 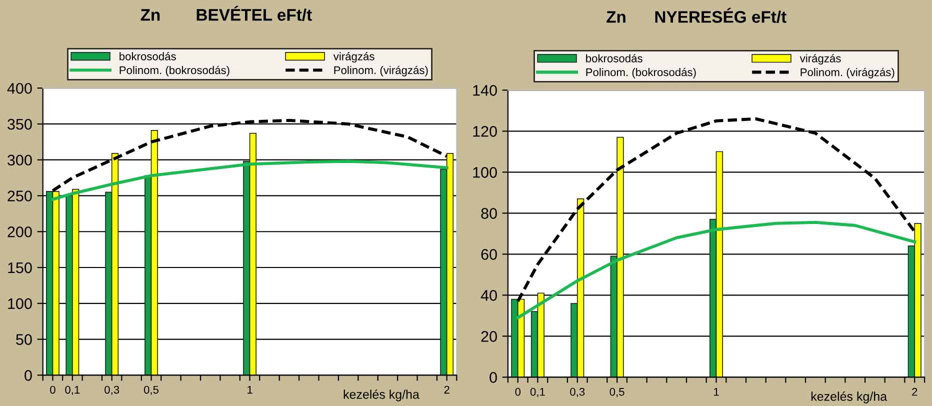 What do you see at coordinates (720, 16) in the screenshot?
I see `chart-subtitle: NYERESÉG eFt/t` at bounding box center [720, 16].